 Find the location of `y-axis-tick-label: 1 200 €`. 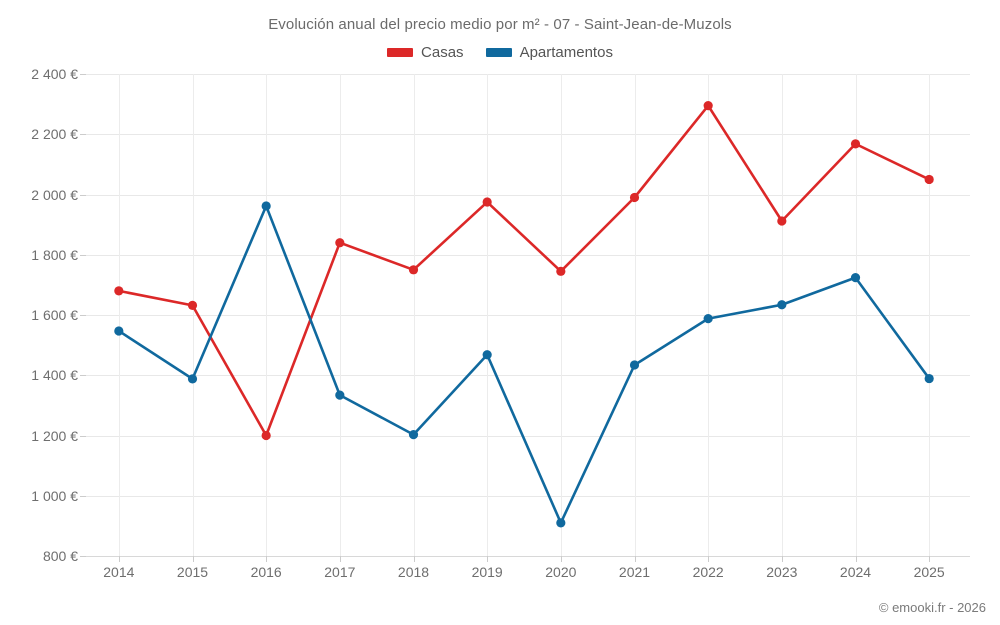

y-axis-tick-label: 1 200 € is located at coordinates (54, 435).